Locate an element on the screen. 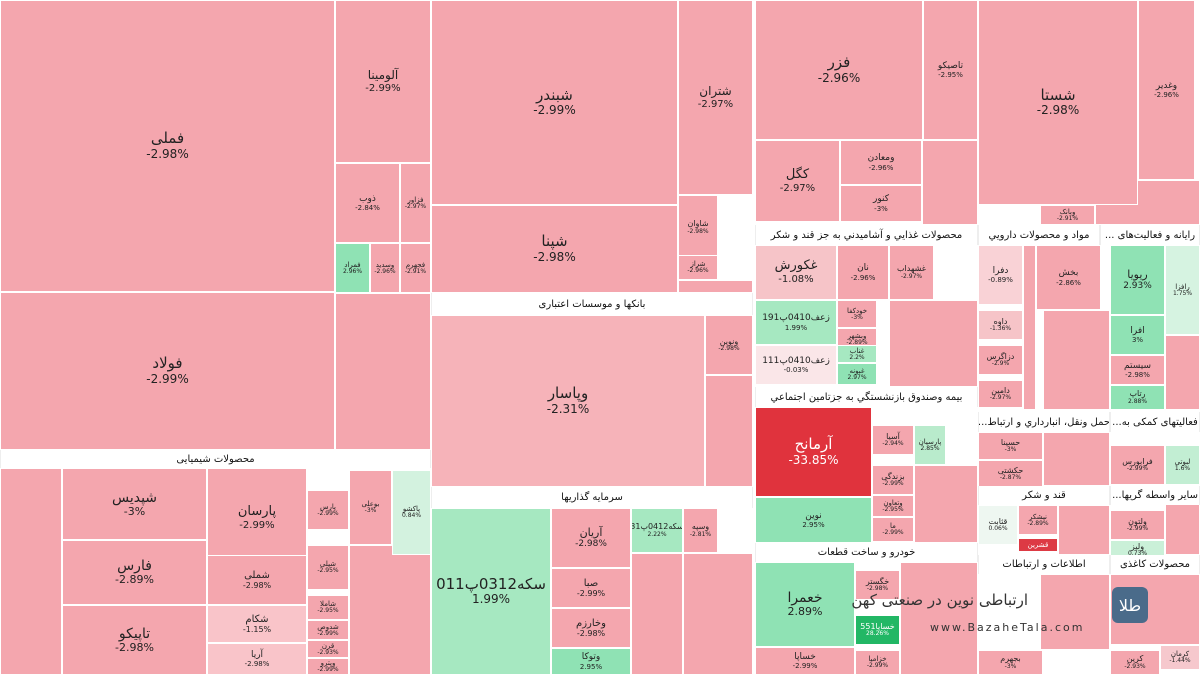 The height and width of the screenshot is (675, 1200). tile-فارس: فارس -2.89% is located at coordinates (134, 572).